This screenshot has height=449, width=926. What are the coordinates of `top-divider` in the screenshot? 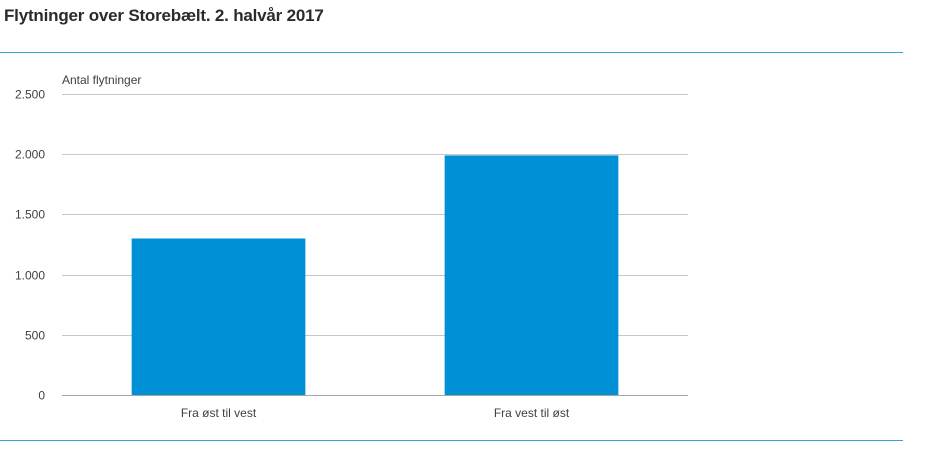 It's located at (451, 52).